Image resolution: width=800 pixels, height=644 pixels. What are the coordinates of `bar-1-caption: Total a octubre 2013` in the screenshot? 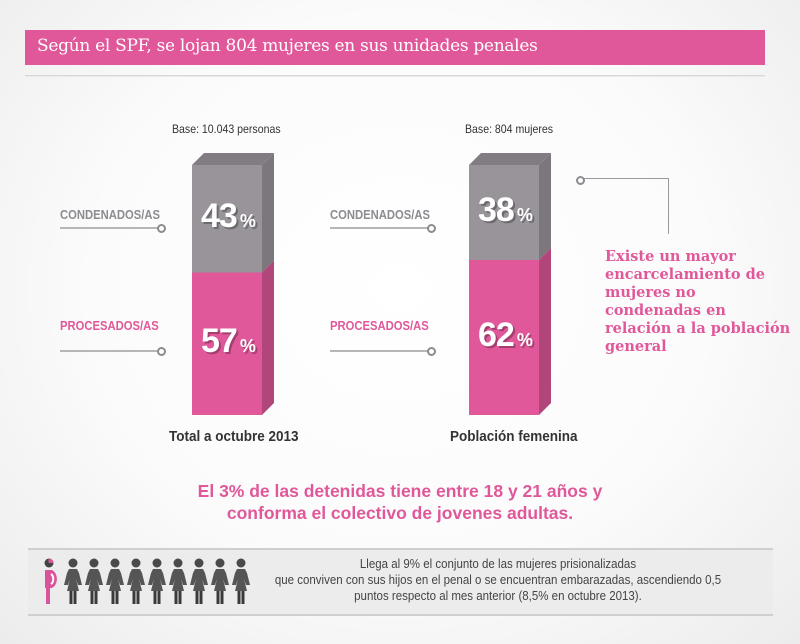 It's located at (234, 436).